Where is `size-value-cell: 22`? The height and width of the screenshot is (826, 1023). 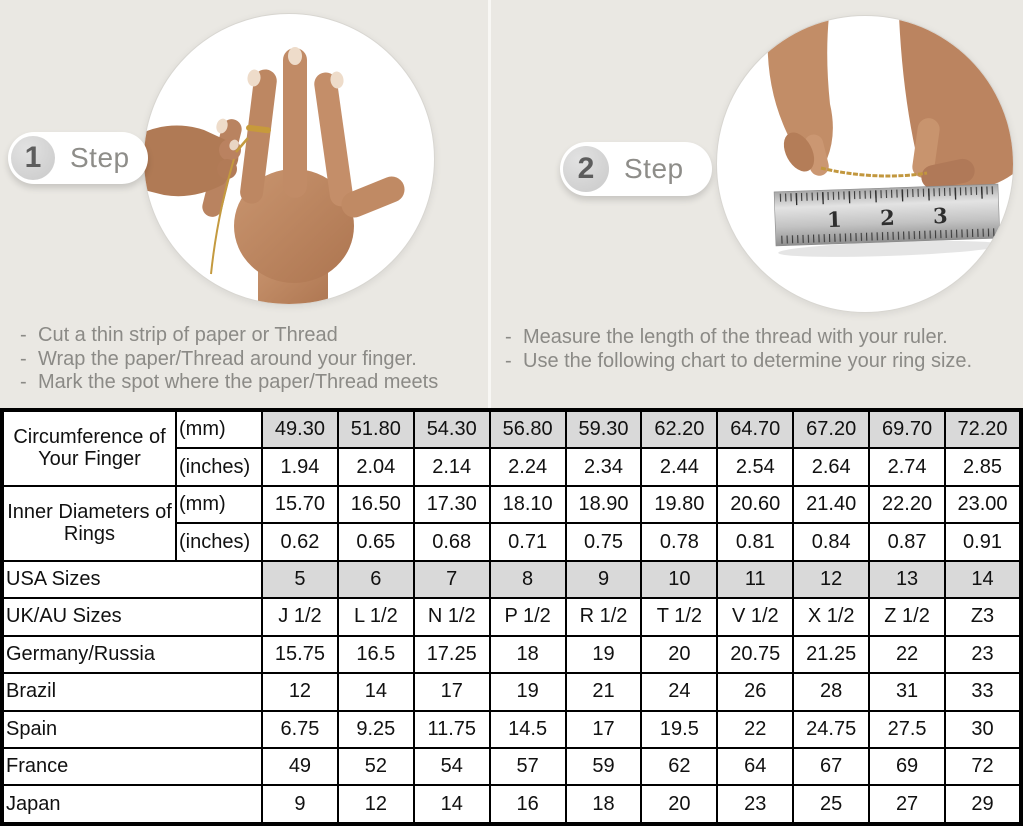
size-value-cell: 22 is located at coordinates (755, 729).